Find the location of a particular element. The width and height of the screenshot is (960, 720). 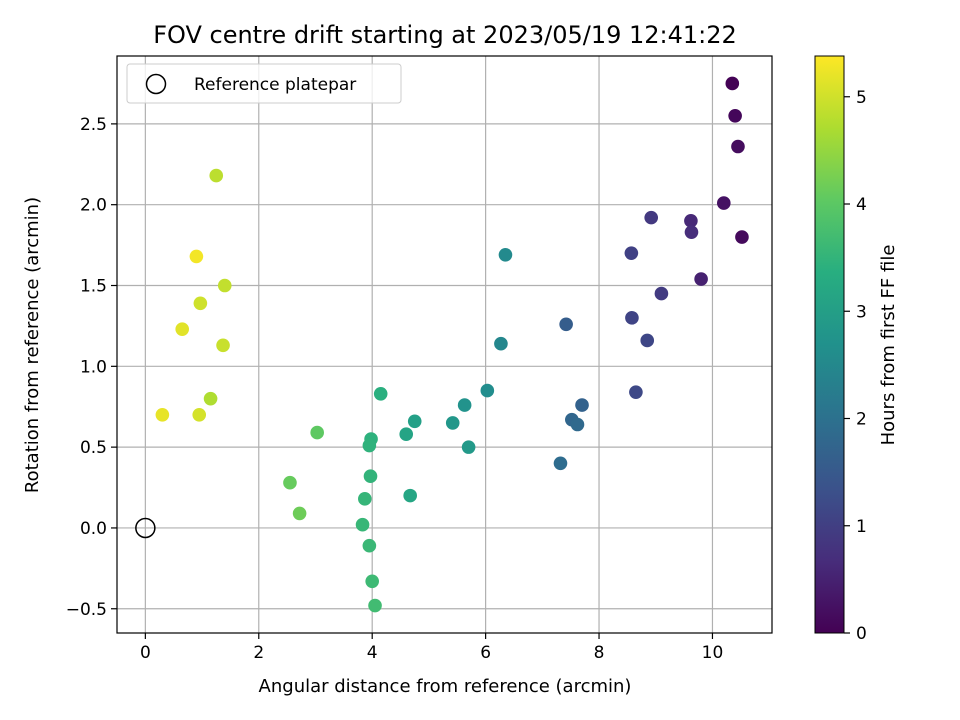

y-axis-label: Rotation from reference (arcmin) is located at coordinates (32, 345).